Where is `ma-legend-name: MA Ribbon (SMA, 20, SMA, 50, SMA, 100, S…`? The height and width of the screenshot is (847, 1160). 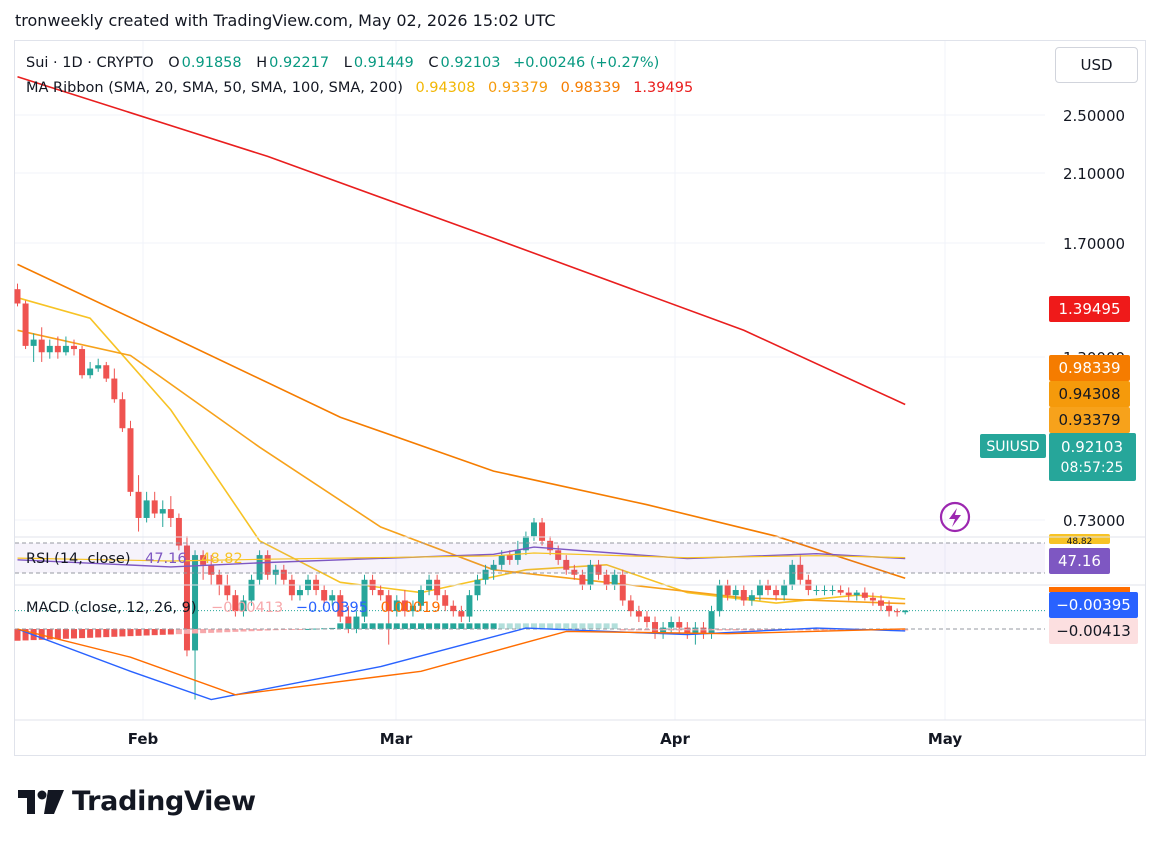 ma-legend-name: MA Ribbon (SMA, 20, SMA, 50, SMA, 100, S… is located at coordinates (214, 88).